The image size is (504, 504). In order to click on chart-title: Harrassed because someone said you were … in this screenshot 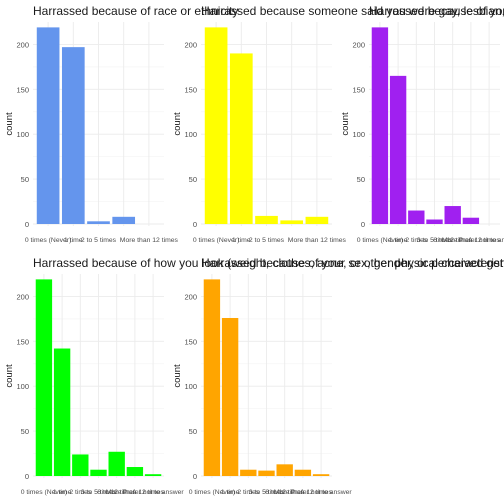, I will do `click(352, 11)`.